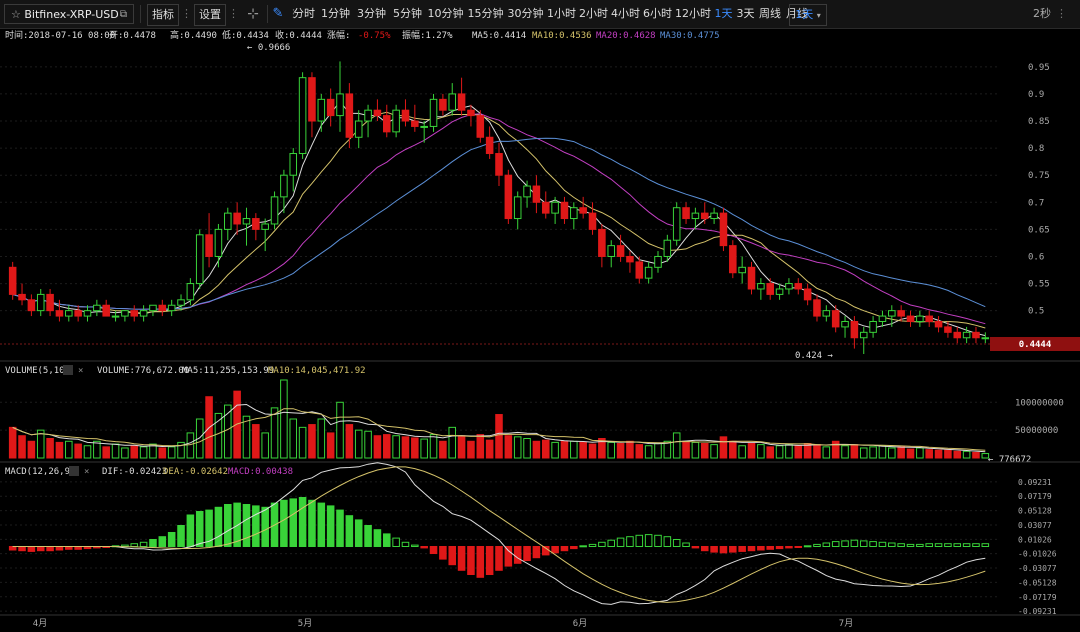 Image resolution: width=1080 pixels, height=632 pixels. I want to click on macd-tick: 0.07179, so click(1035, 496).